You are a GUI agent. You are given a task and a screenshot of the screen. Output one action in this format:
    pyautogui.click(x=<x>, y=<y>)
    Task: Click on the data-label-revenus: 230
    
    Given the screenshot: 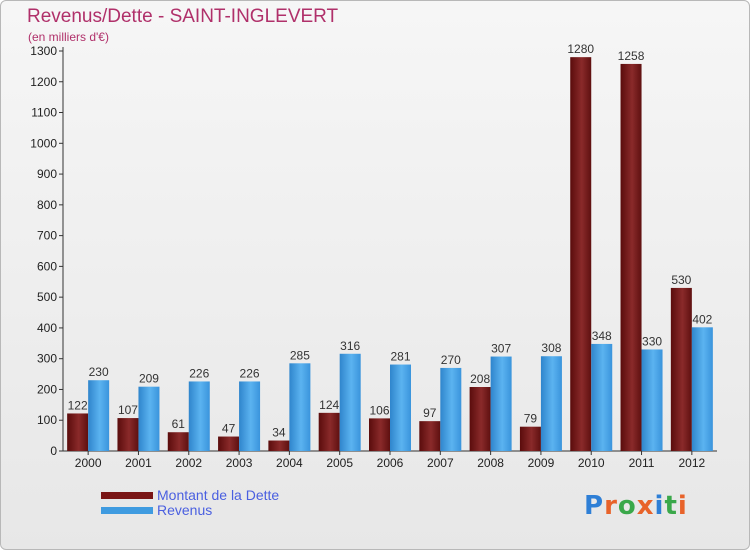 What is the action you would take?
    pyautogui.click(x=99, y=372)
    